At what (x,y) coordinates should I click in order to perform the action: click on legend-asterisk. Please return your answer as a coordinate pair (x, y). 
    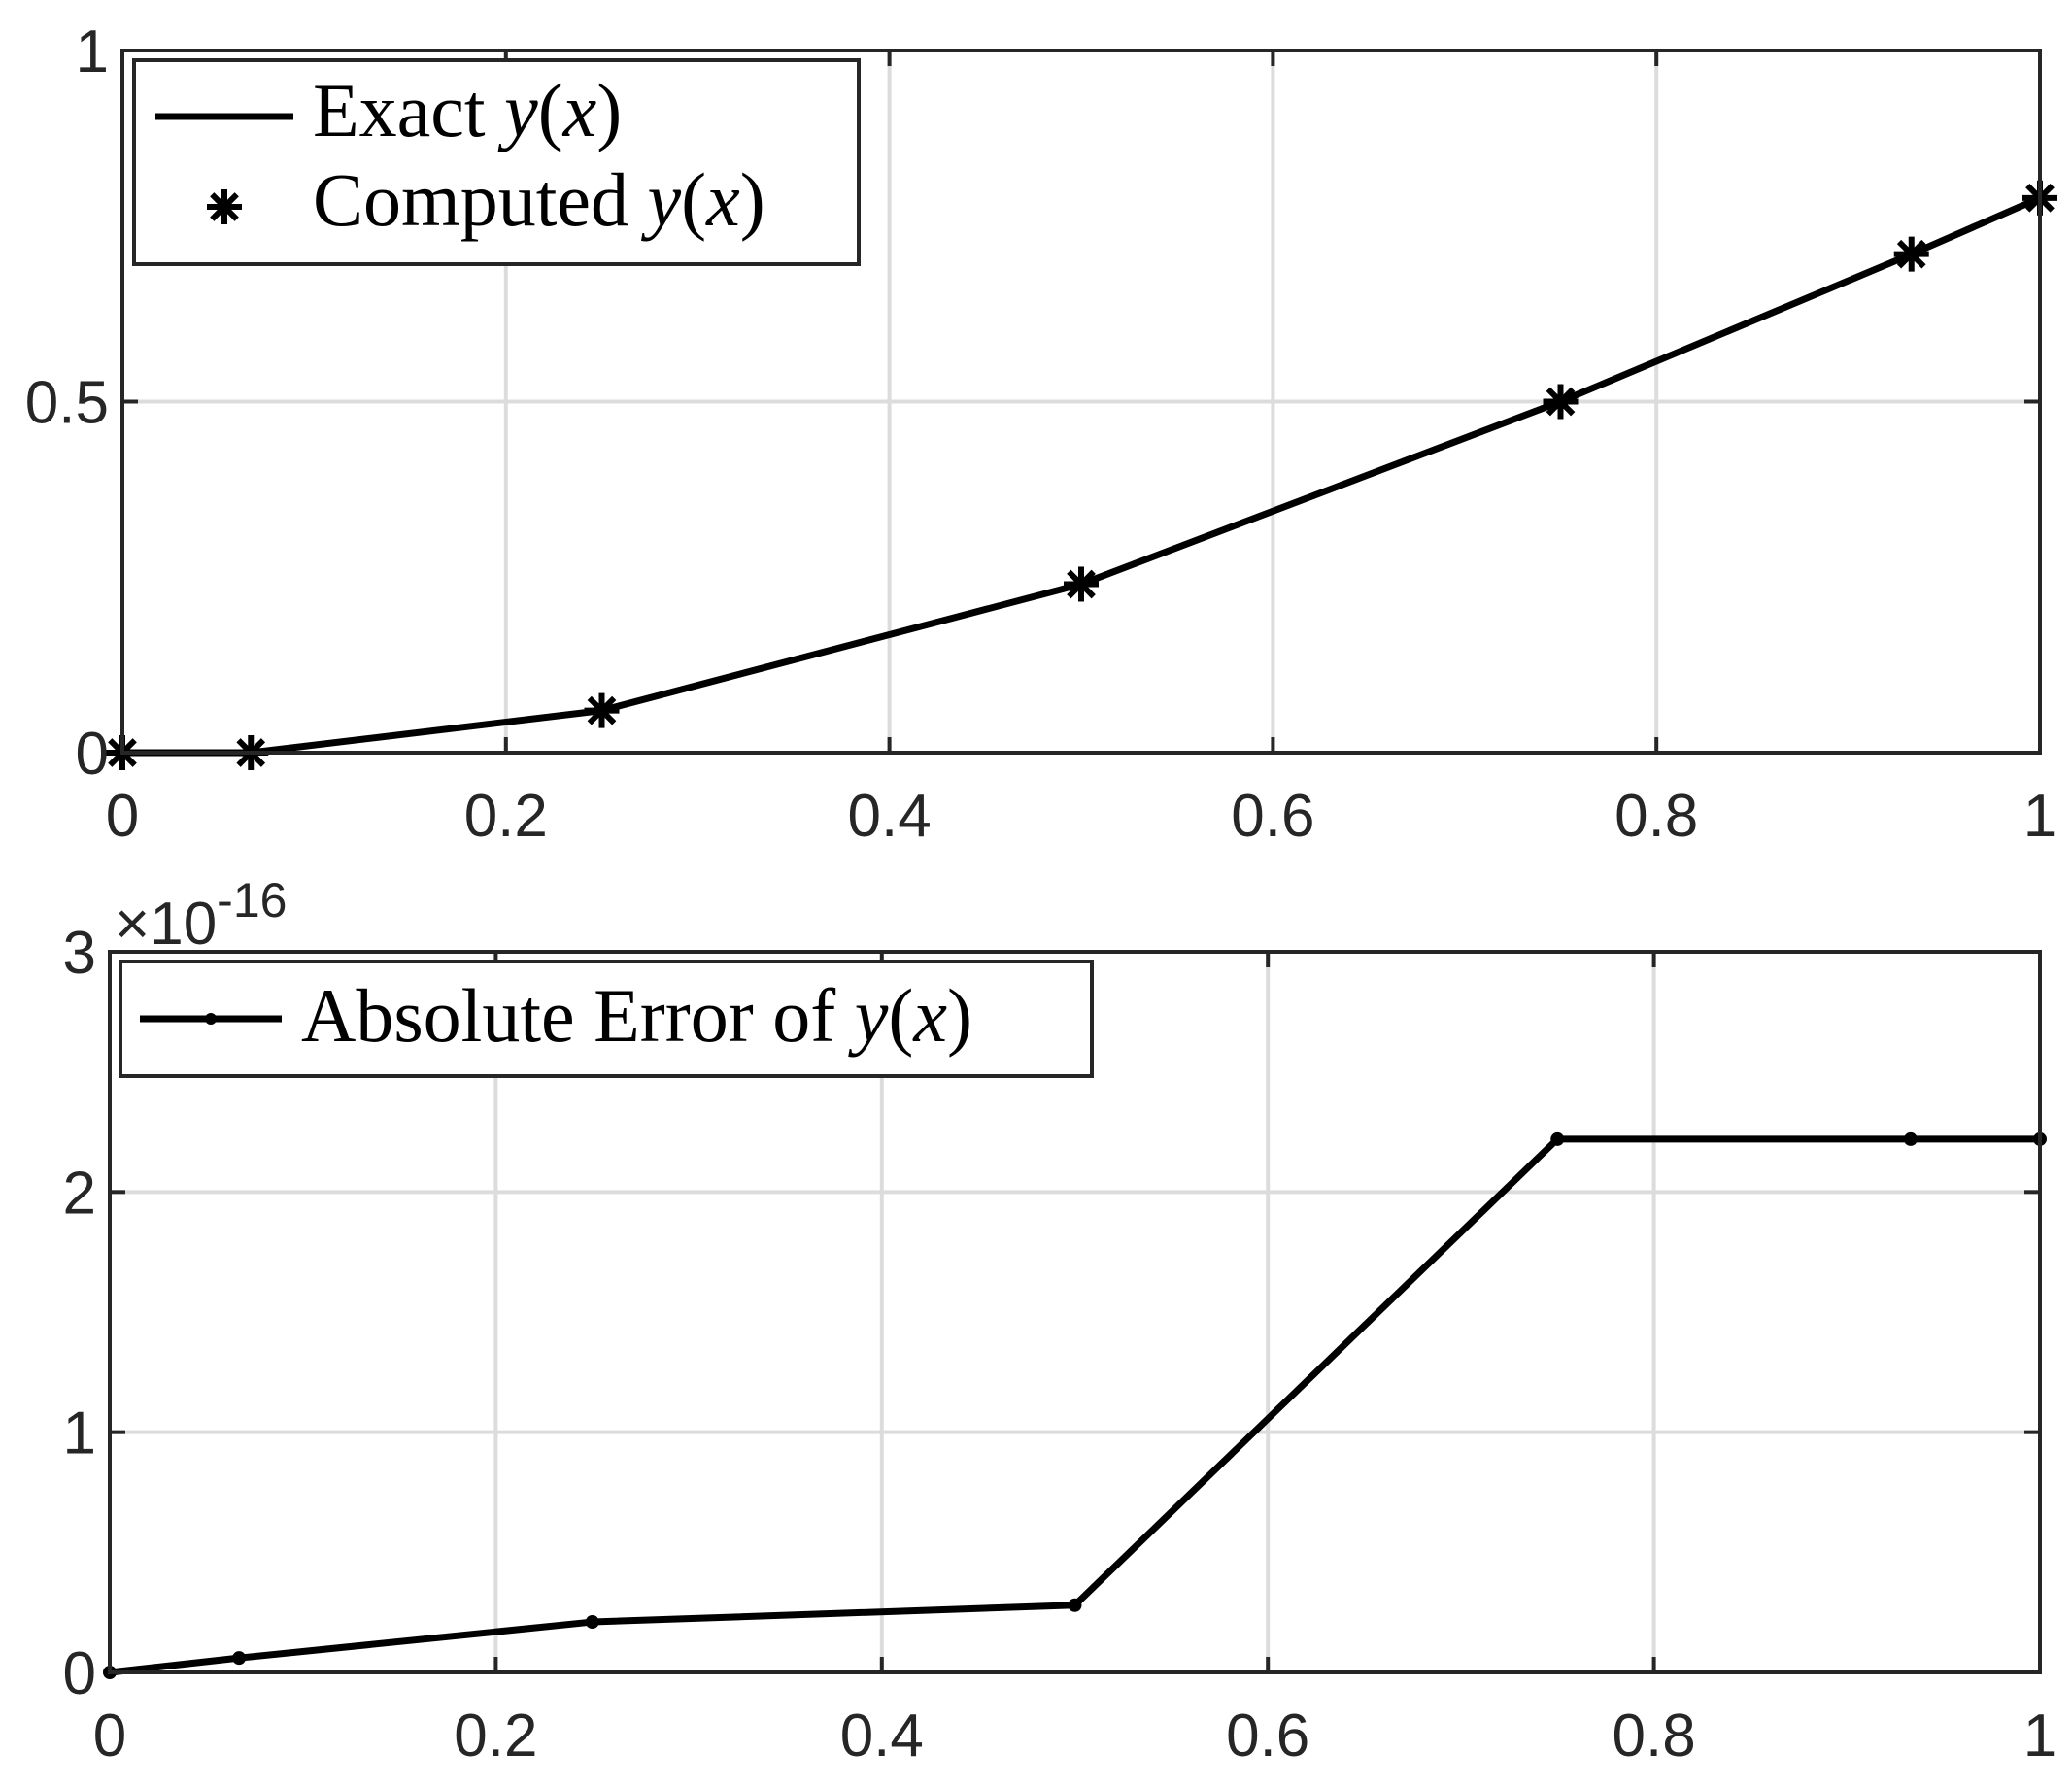
    Looking at the image, I should click on (224, 207).